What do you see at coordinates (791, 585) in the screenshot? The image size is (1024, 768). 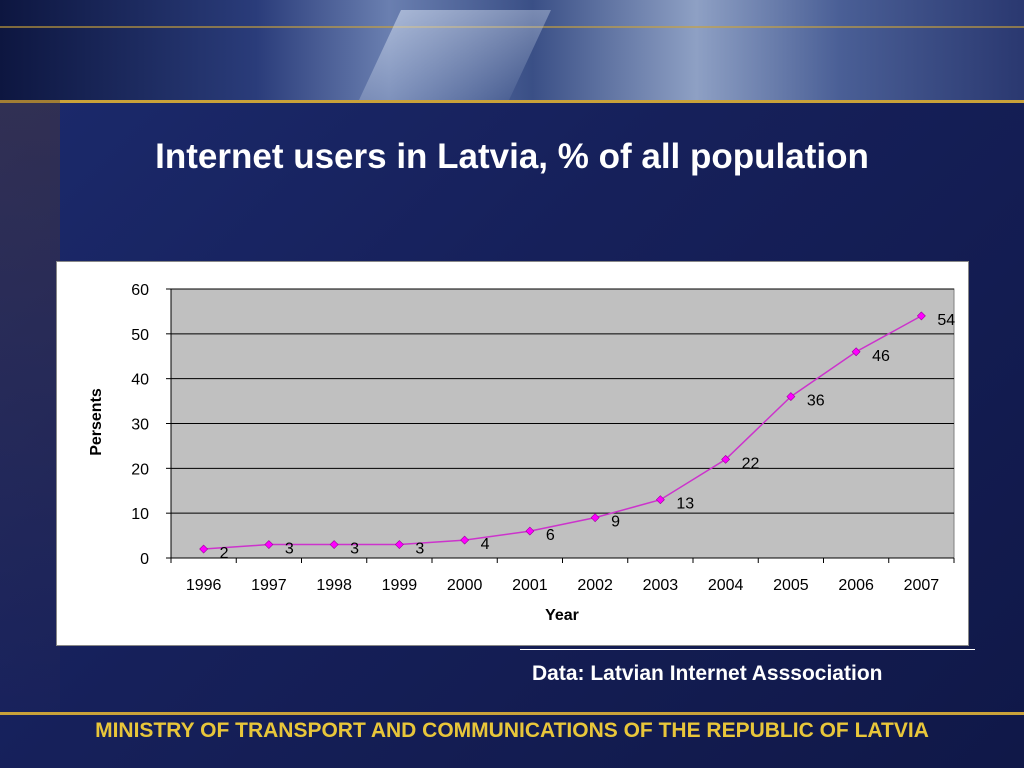 I see `x-tick-label: 2005` at bounding box center [791, 585].